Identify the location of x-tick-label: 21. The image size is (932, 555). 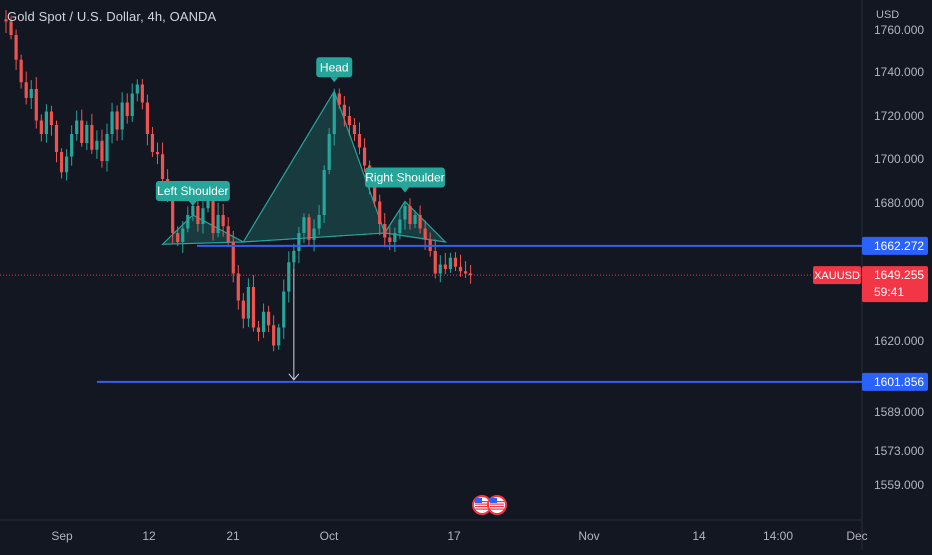
(233, 536).